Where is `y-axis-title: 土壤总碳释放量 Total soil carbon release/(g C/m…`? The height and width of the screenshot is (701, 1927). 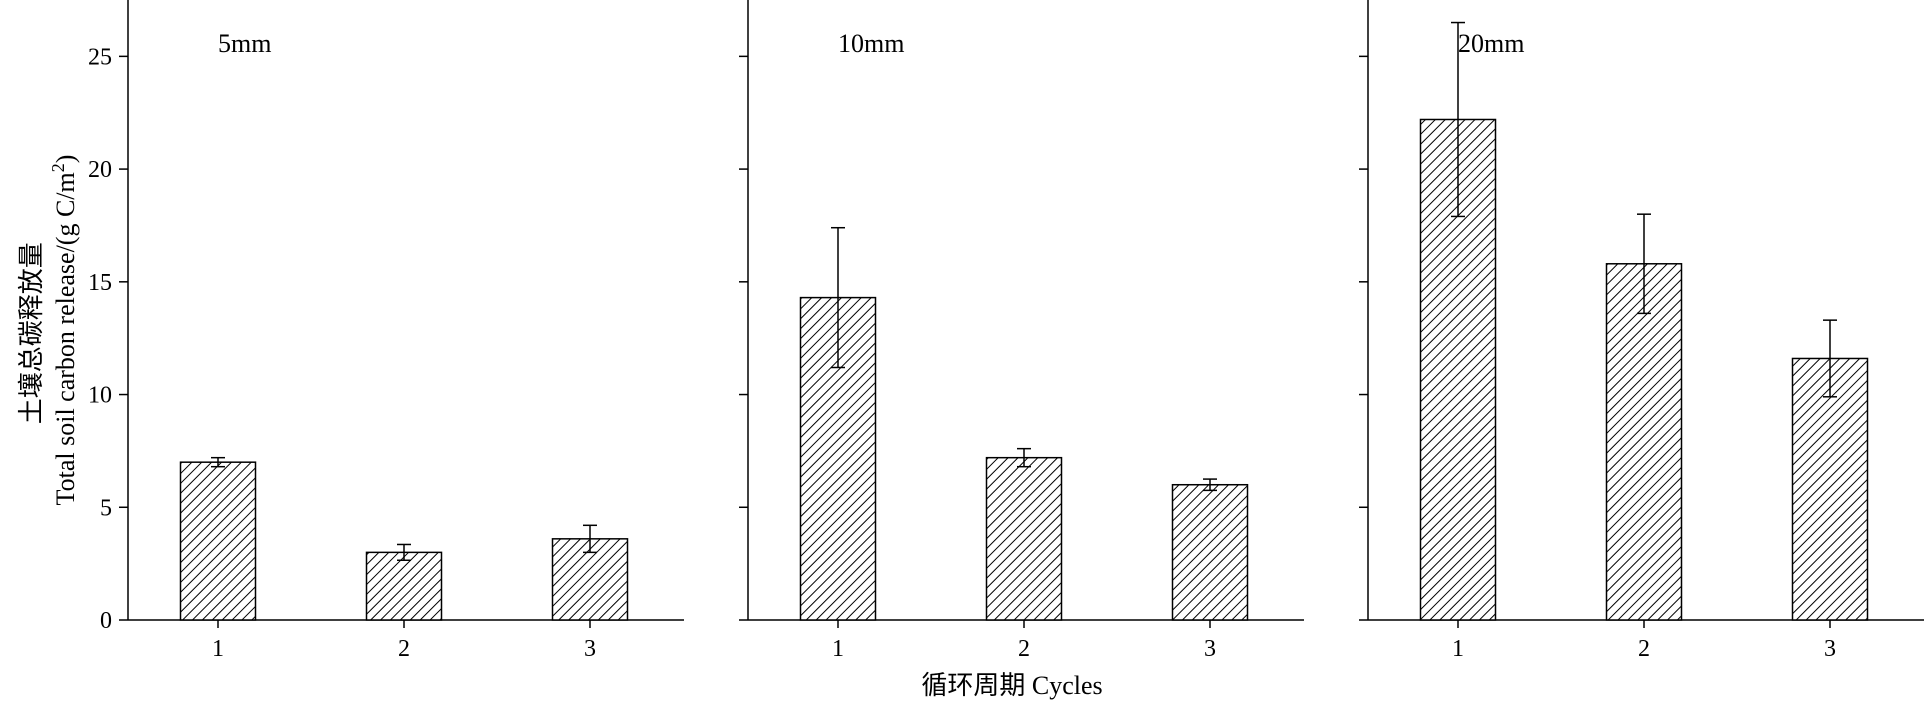 y-axis-title: 土壤总碳释放量 Total soil carbon release/(g C/m… is located at coordinates (48, 330).